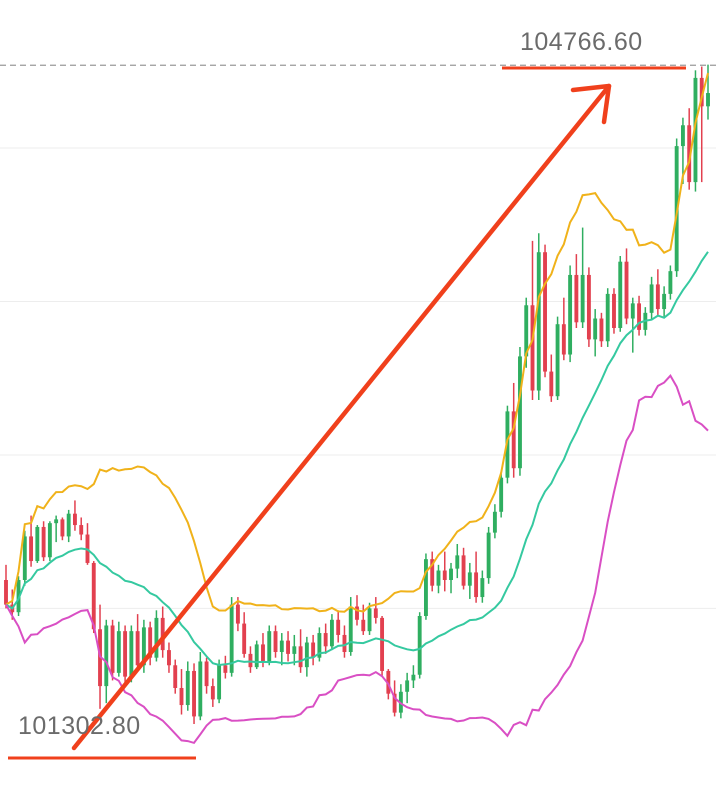 Image resolution: width=716 pixels, height=785 pixels. What do you see at coordinates (591, 104) in the screenshot?
I see `arrow-head` at bounding box center [591, 104].